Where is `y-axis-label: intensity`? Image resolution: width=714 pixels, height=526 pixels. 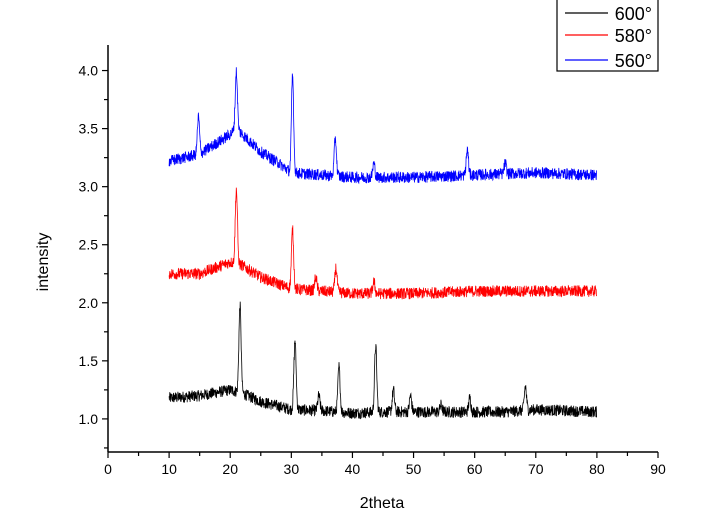
y-axis-label: intensity is located at coordinates (43, 262).